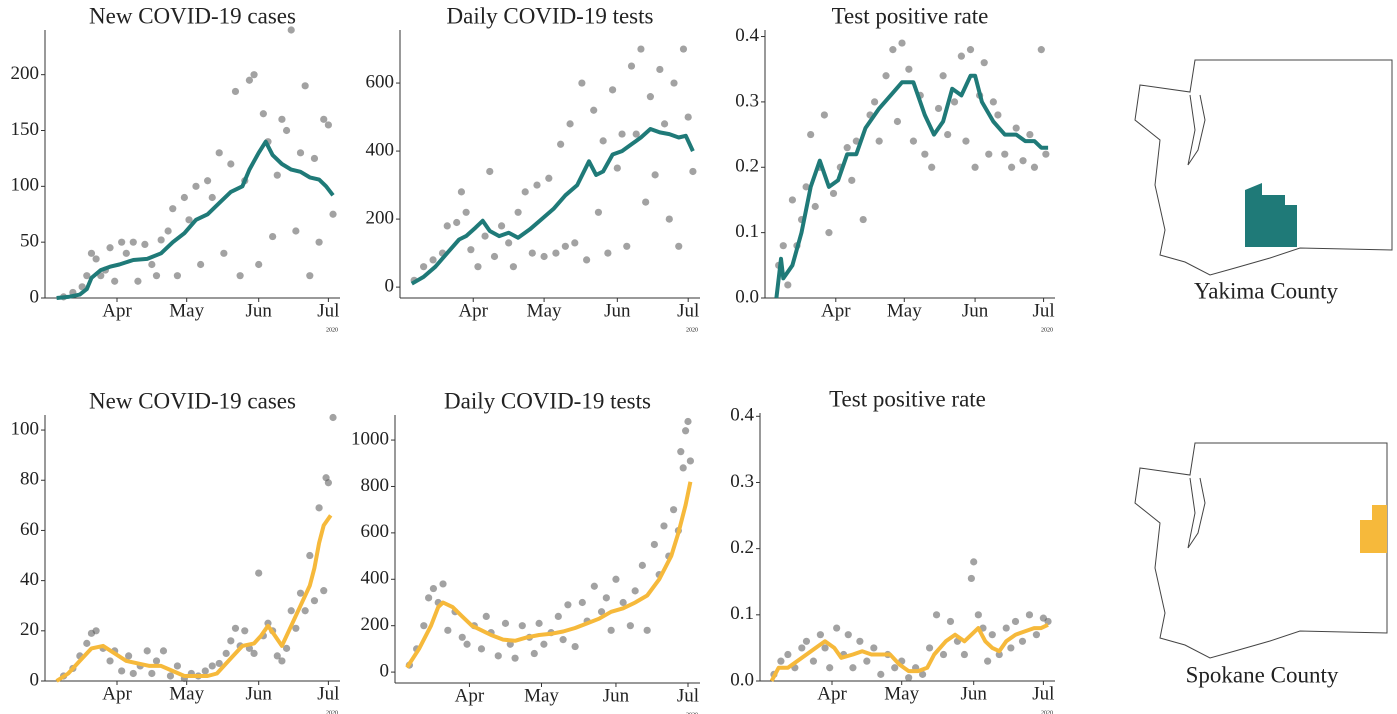  I want to click on y-tick-label: 0.2, so click(742, 547).